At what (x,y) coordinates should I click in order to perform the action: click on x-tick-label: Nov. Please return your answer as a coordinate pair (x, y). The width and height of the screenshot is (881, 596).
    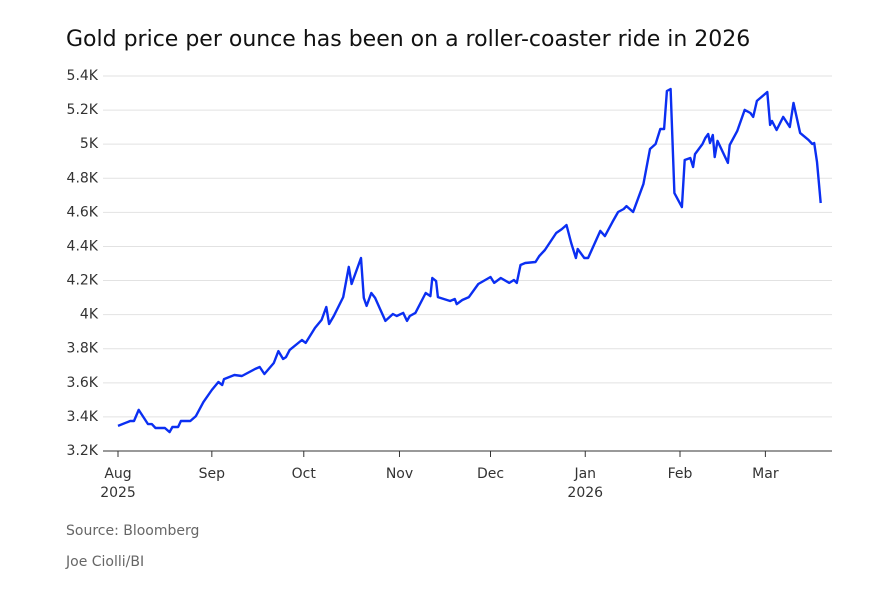
    Looking at the image, I should click on (399, 474).